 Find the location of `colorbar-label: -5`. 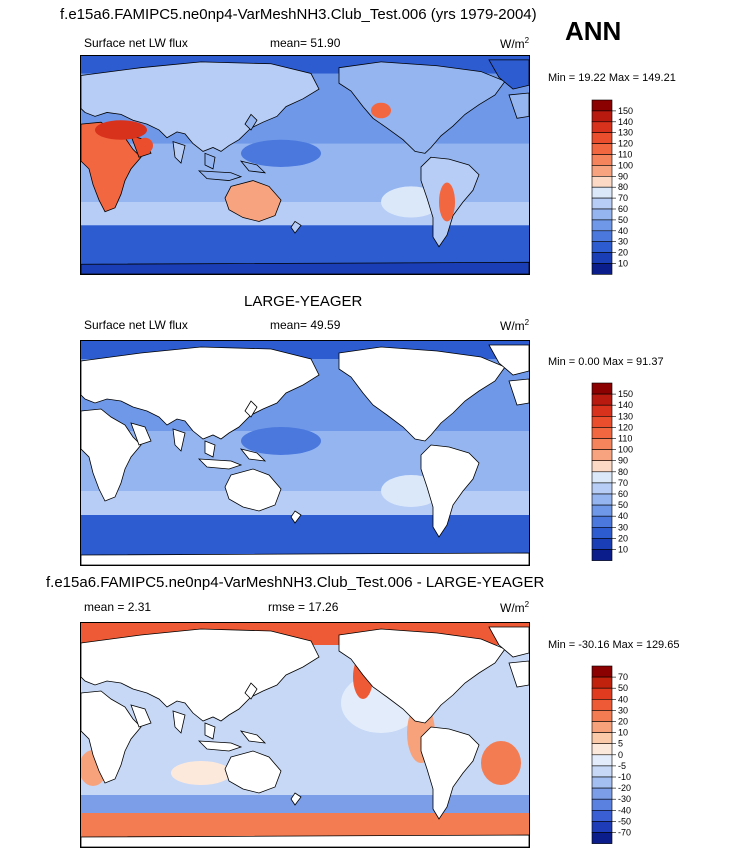

colorbar-label: -5 is located at coordinates (622, 766).